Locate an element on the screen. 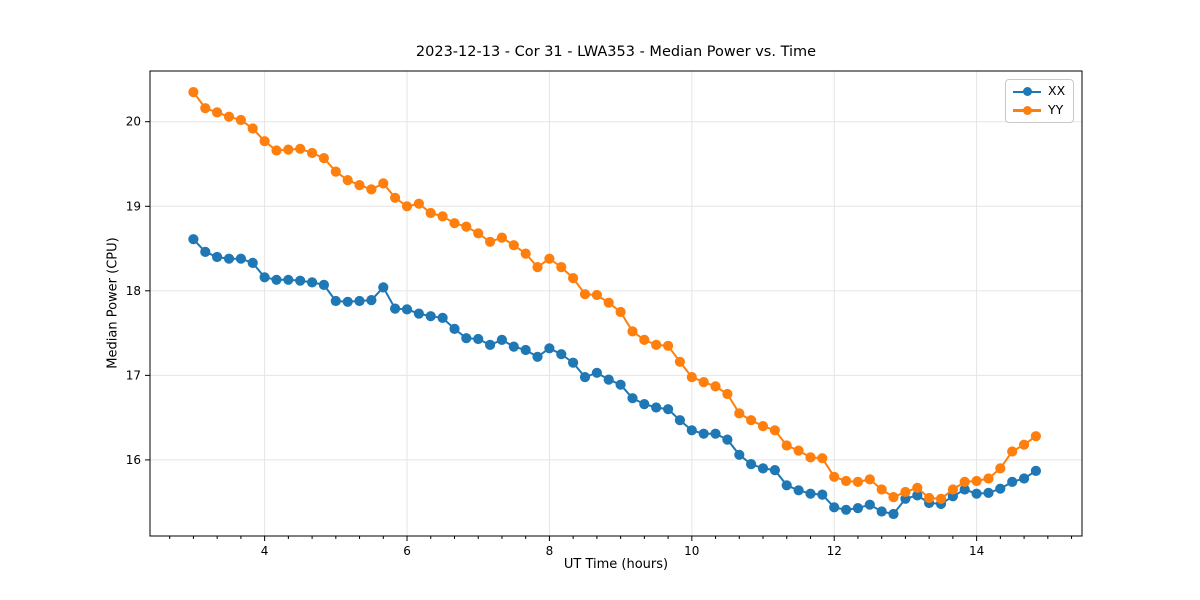  legend-item-xx: XX is located at coordinates (1043, 92).